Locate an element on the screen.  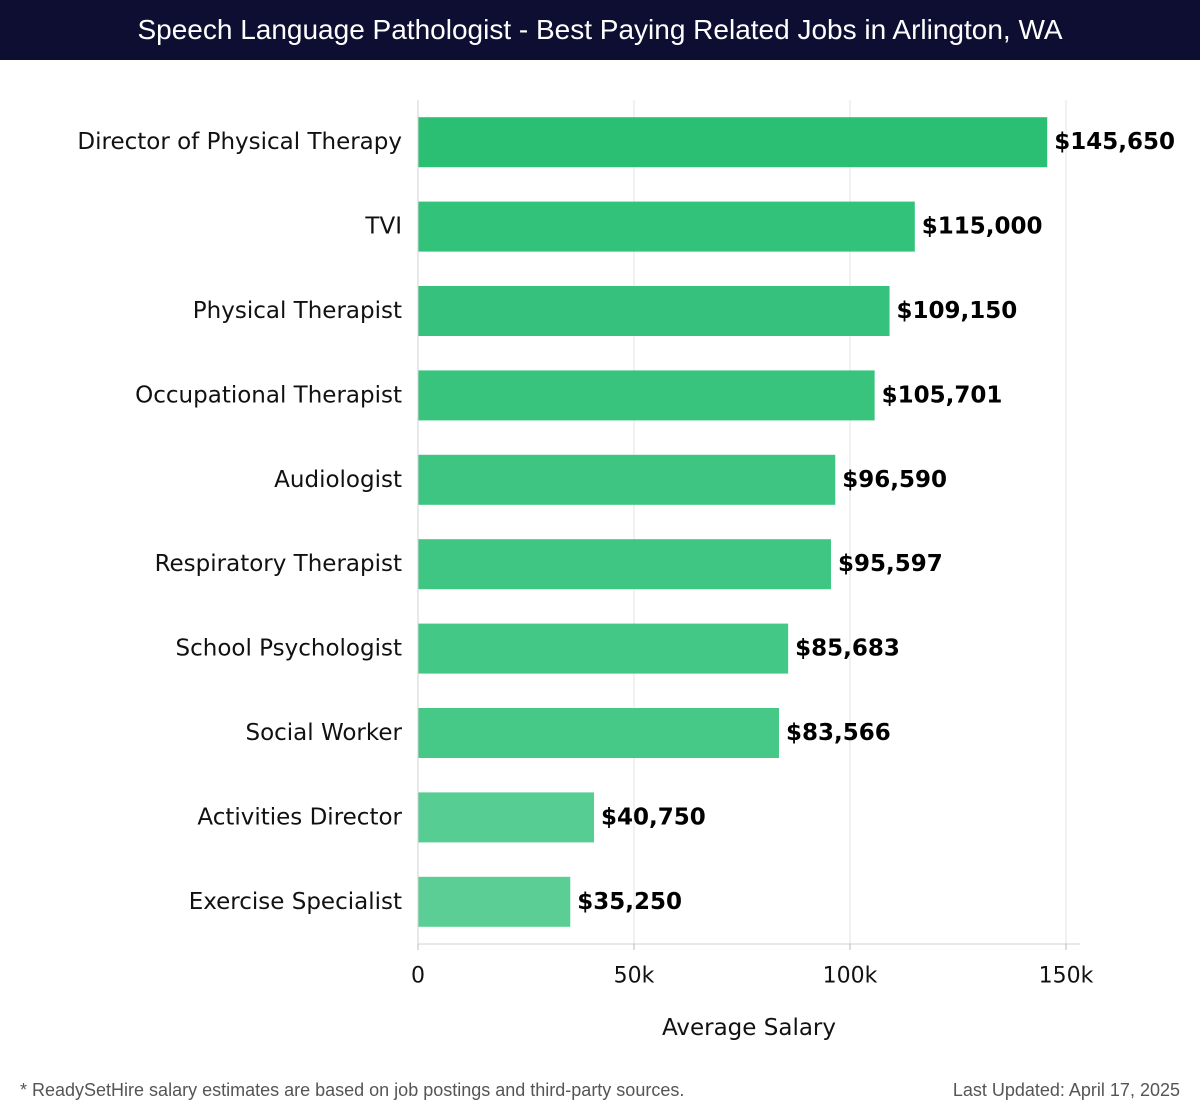
category-label: Activities Director is located at coordinates (299, 817).